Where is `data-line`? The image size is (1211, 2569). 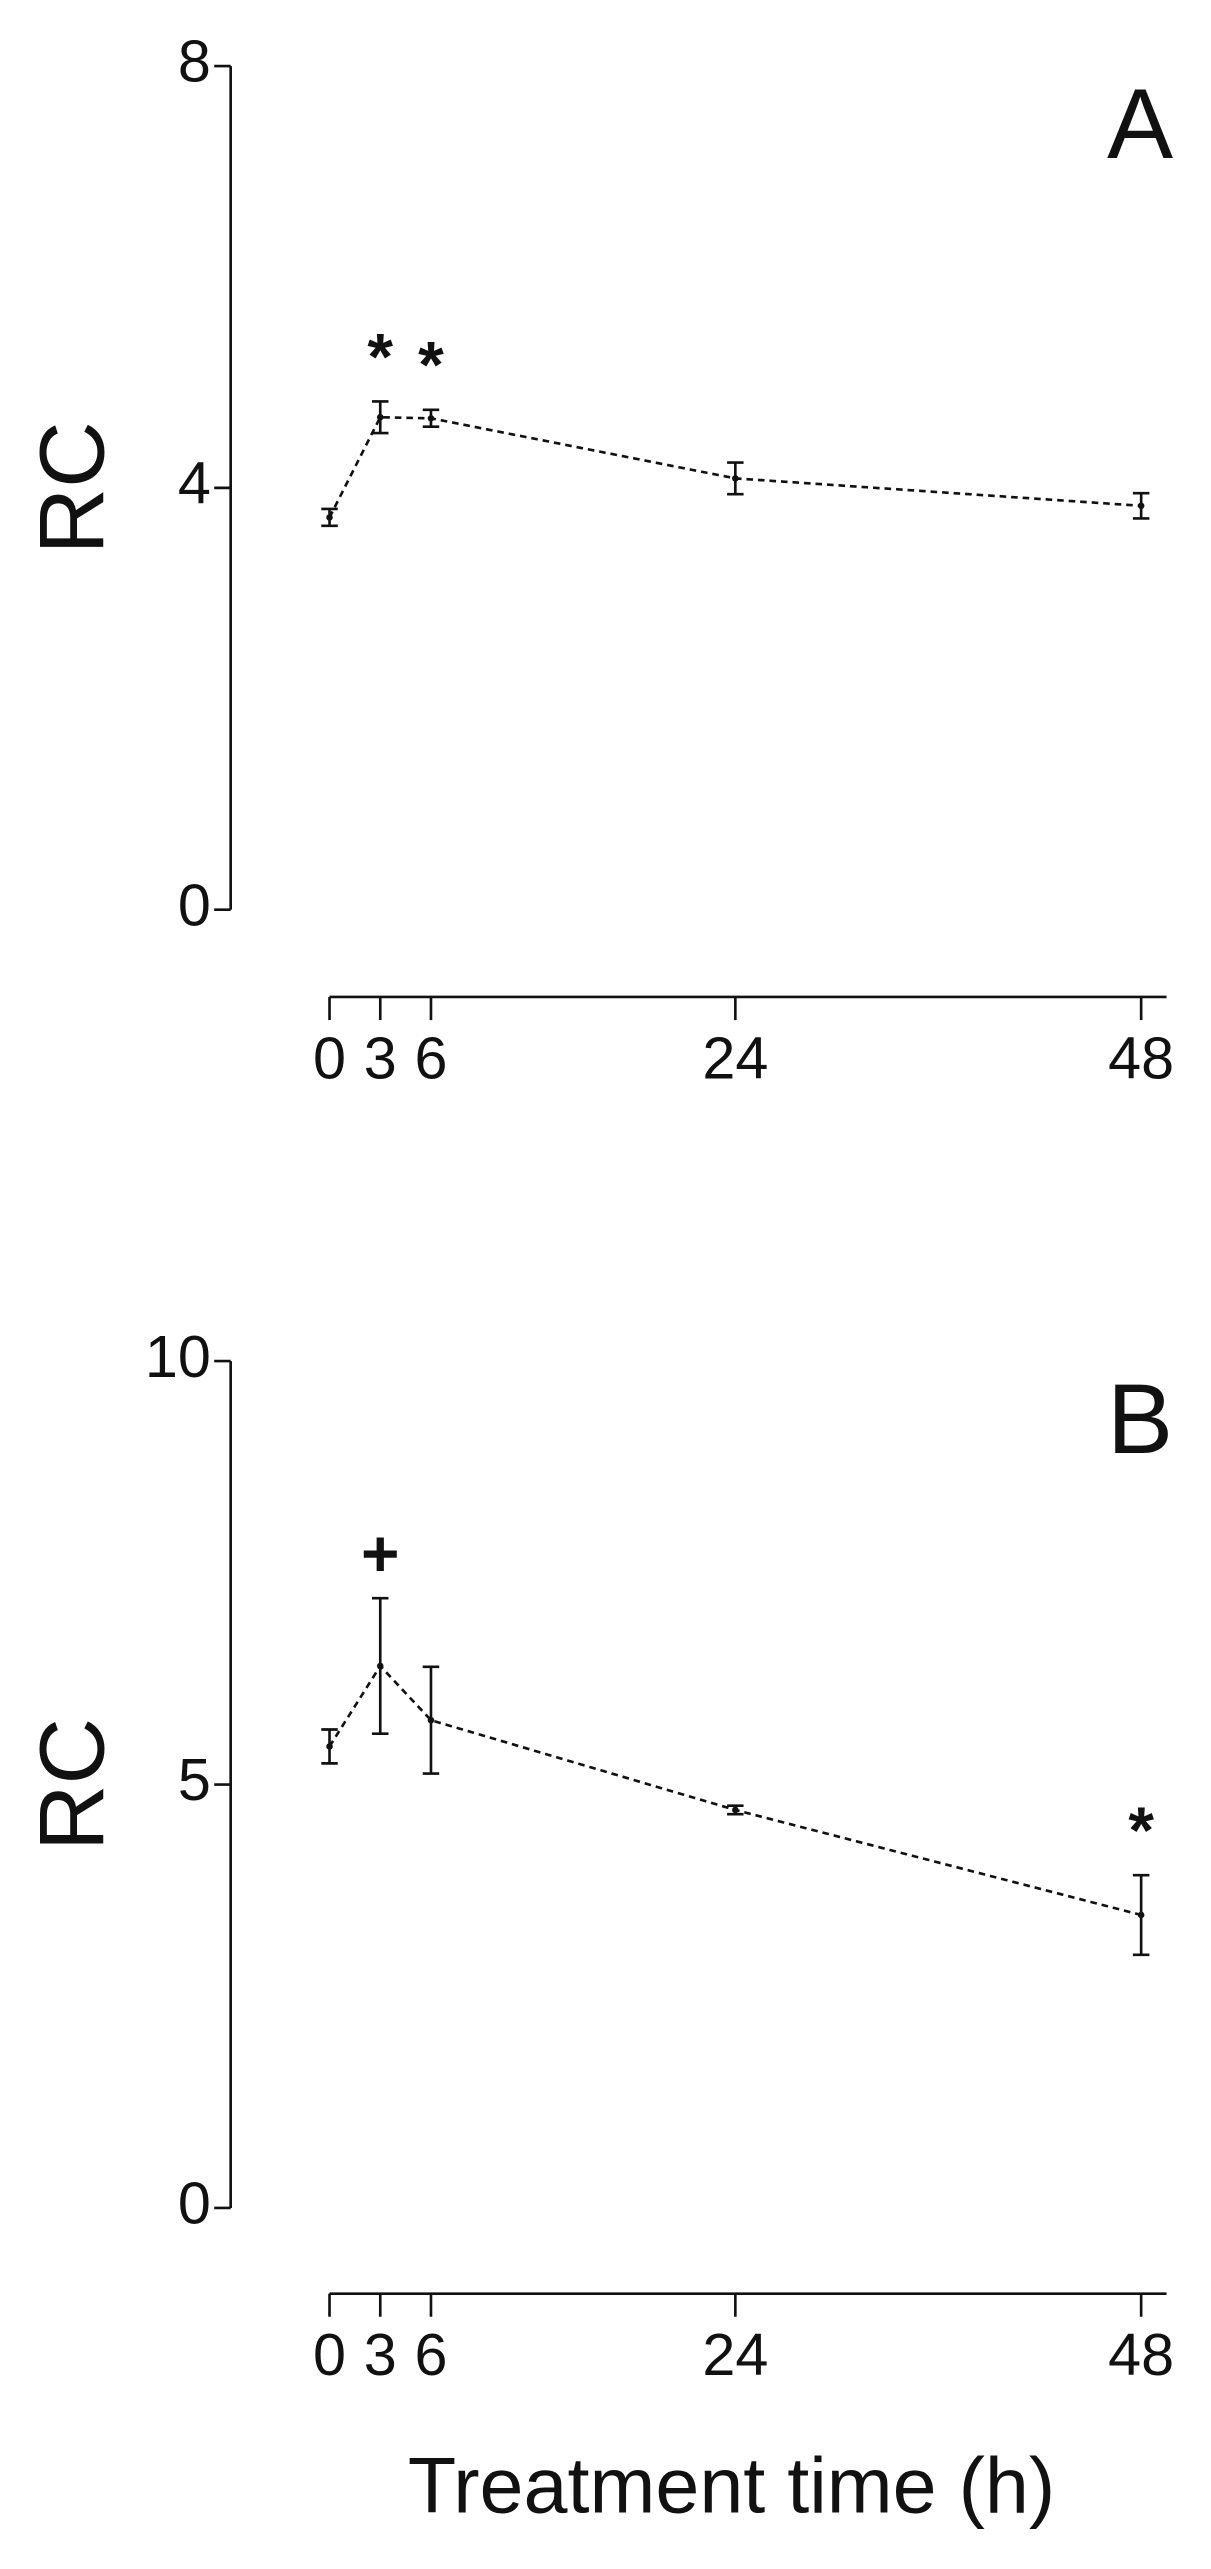
data-line is located at coordinates (735, 1790).